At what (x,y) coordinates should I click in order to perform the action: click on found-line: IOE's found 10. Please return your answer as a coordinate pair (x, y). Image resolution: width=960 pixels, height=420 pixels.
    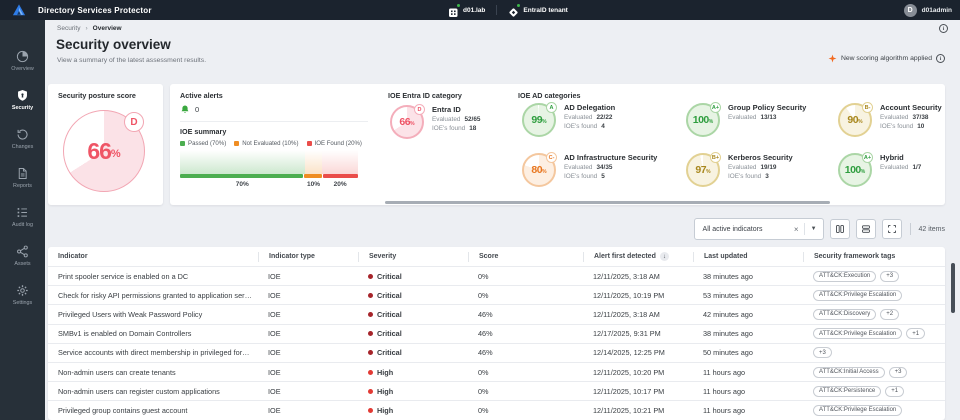
    Looking at the image, I should click on (911, 126).